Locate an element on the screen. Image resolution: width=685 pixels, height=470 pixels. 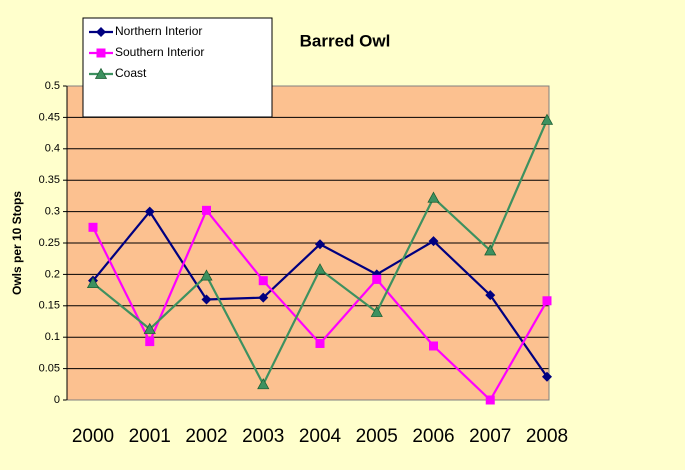
x-tick-label: 2001 is located at coordinates (150, 436).